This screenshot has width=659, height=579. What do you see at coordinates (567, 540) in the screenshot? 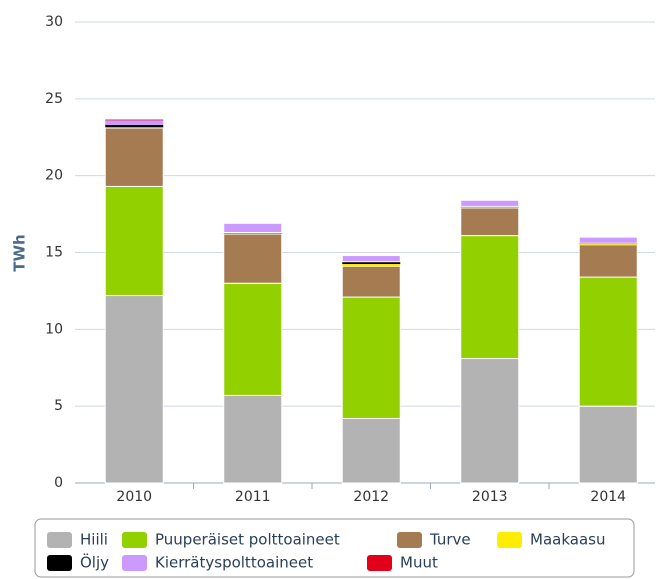
I see `legend-label: Maakaasu` at bounding box center [567, 540].